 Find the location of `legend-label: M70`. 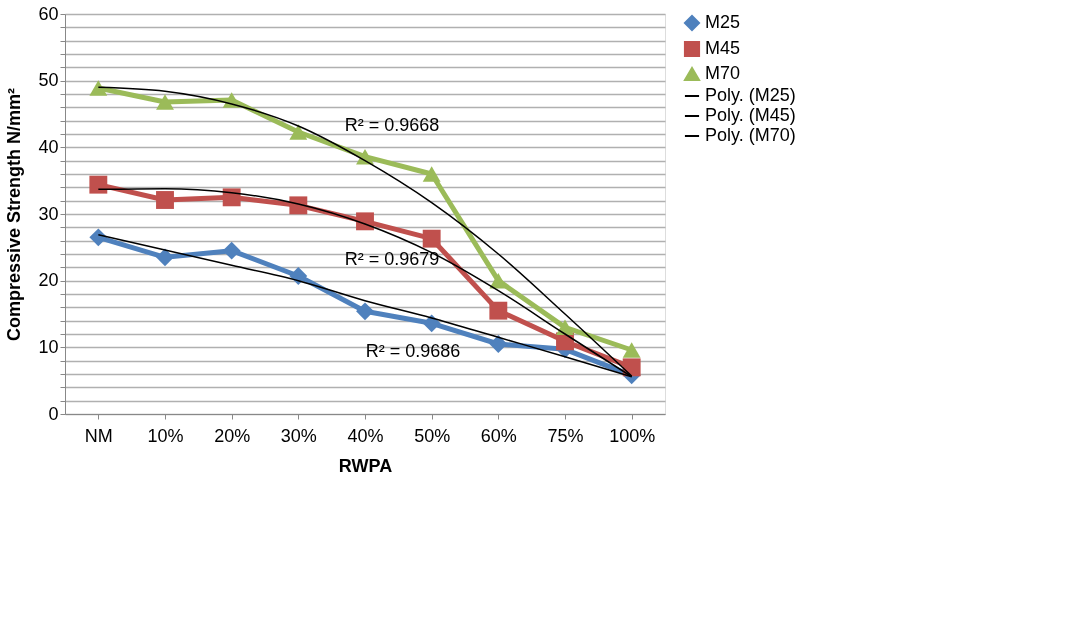

legend-label: M70 is located at coordinates (723, 73).